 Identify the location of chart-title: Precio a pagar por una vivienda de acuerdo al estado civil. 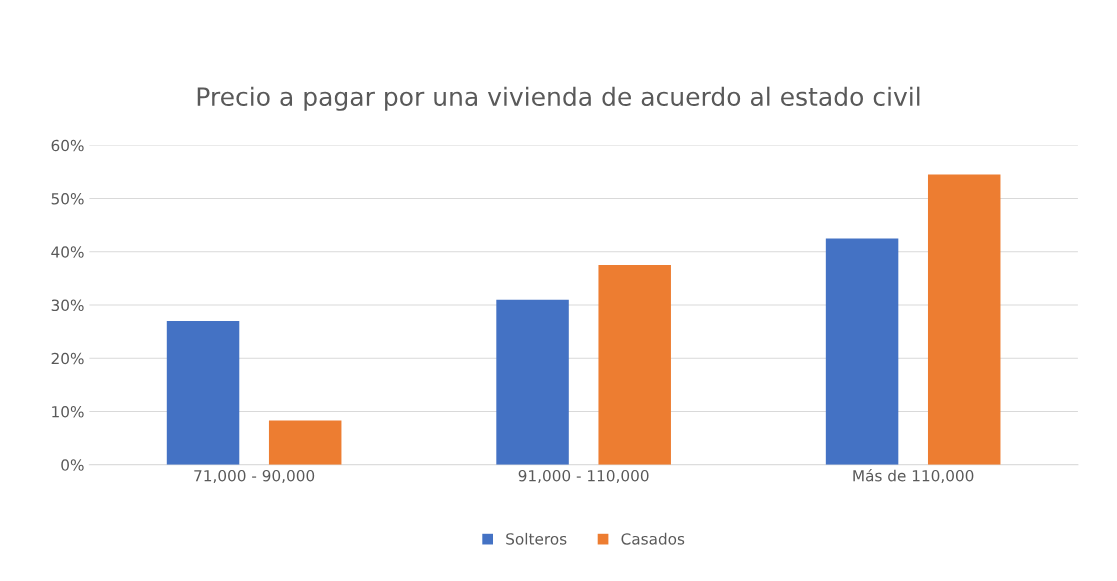
(558, 98).